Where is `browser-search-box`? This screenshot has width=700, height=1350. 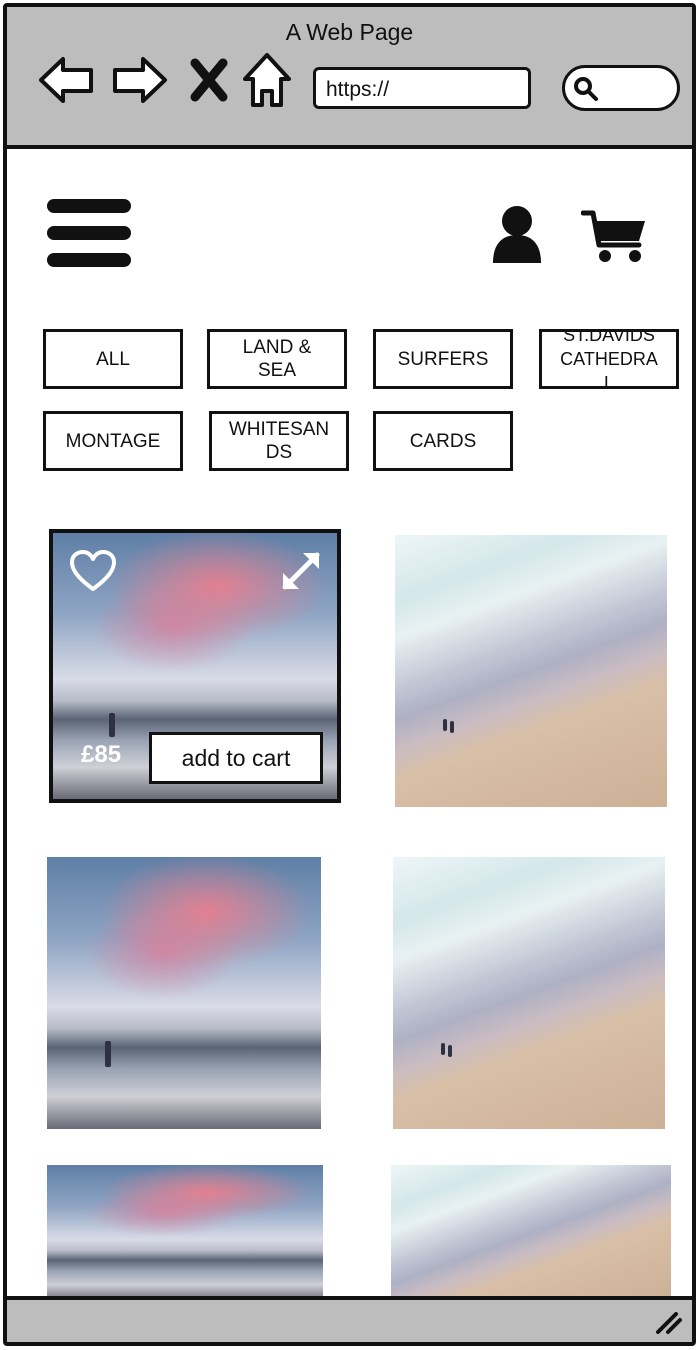
browser-search-box is located at coordinates (621, 88).